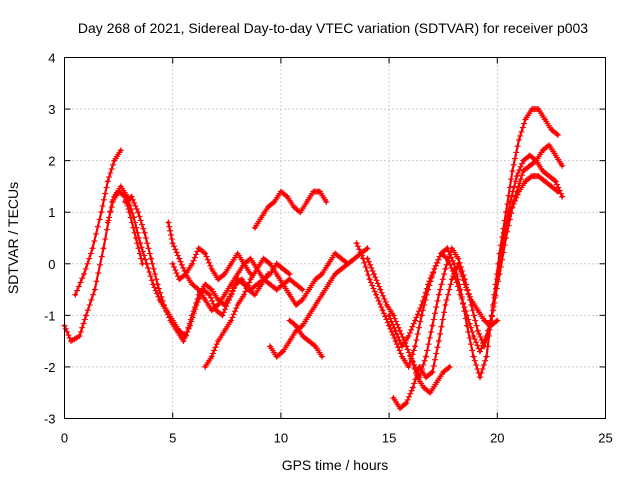  I want to click on y-tick-label: 3, so click(51, 109).